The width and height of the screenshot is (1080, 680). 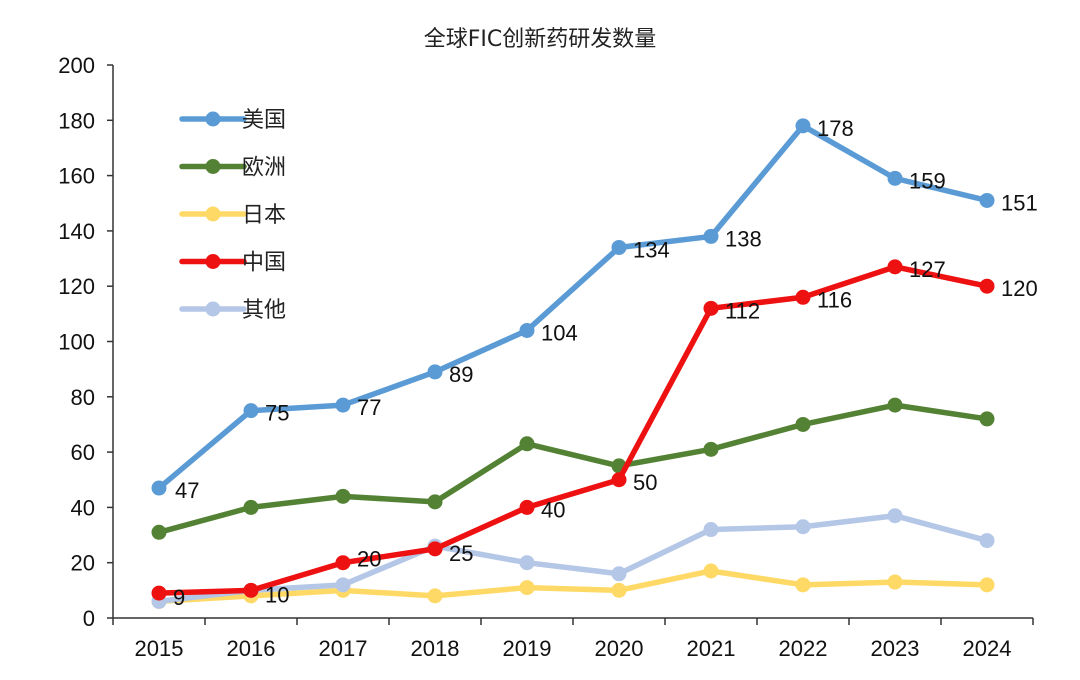 What do you see at coordinates (76, 286) in the screenshot?
I see `y-tick-label: 120` at bounding box center [76, 286].